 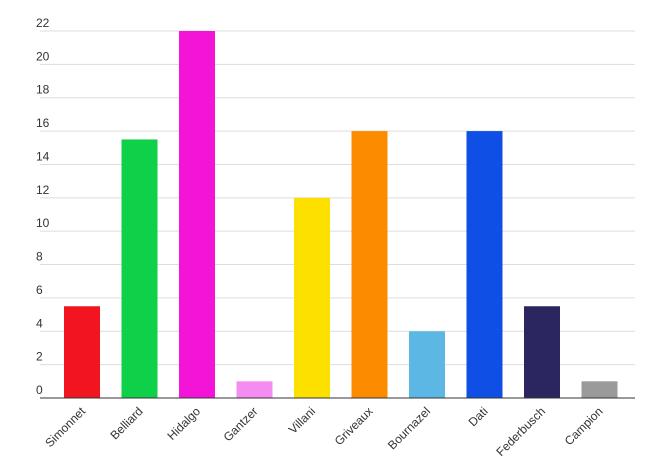 I want to click on y-tick-label: 10, so click(x=43, y=223).